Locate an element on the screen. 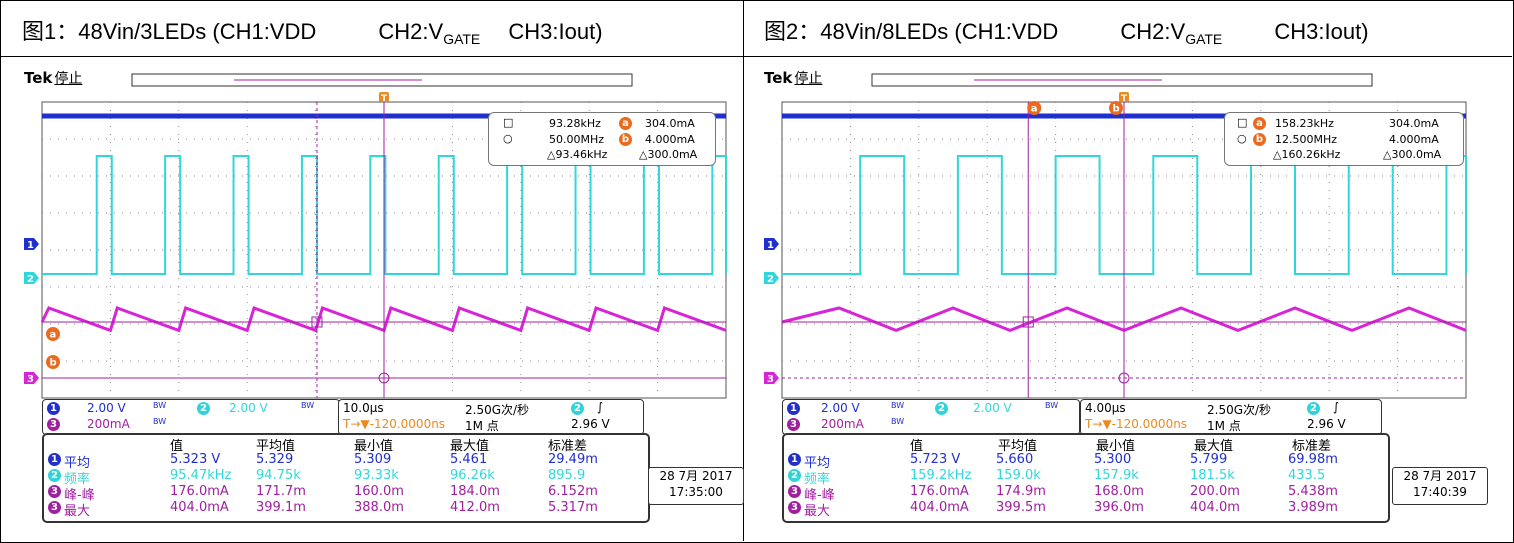 The width and height of the screenshot is (1514, 543). figure2-col-value: 值 is located at coordinates (917, 446).